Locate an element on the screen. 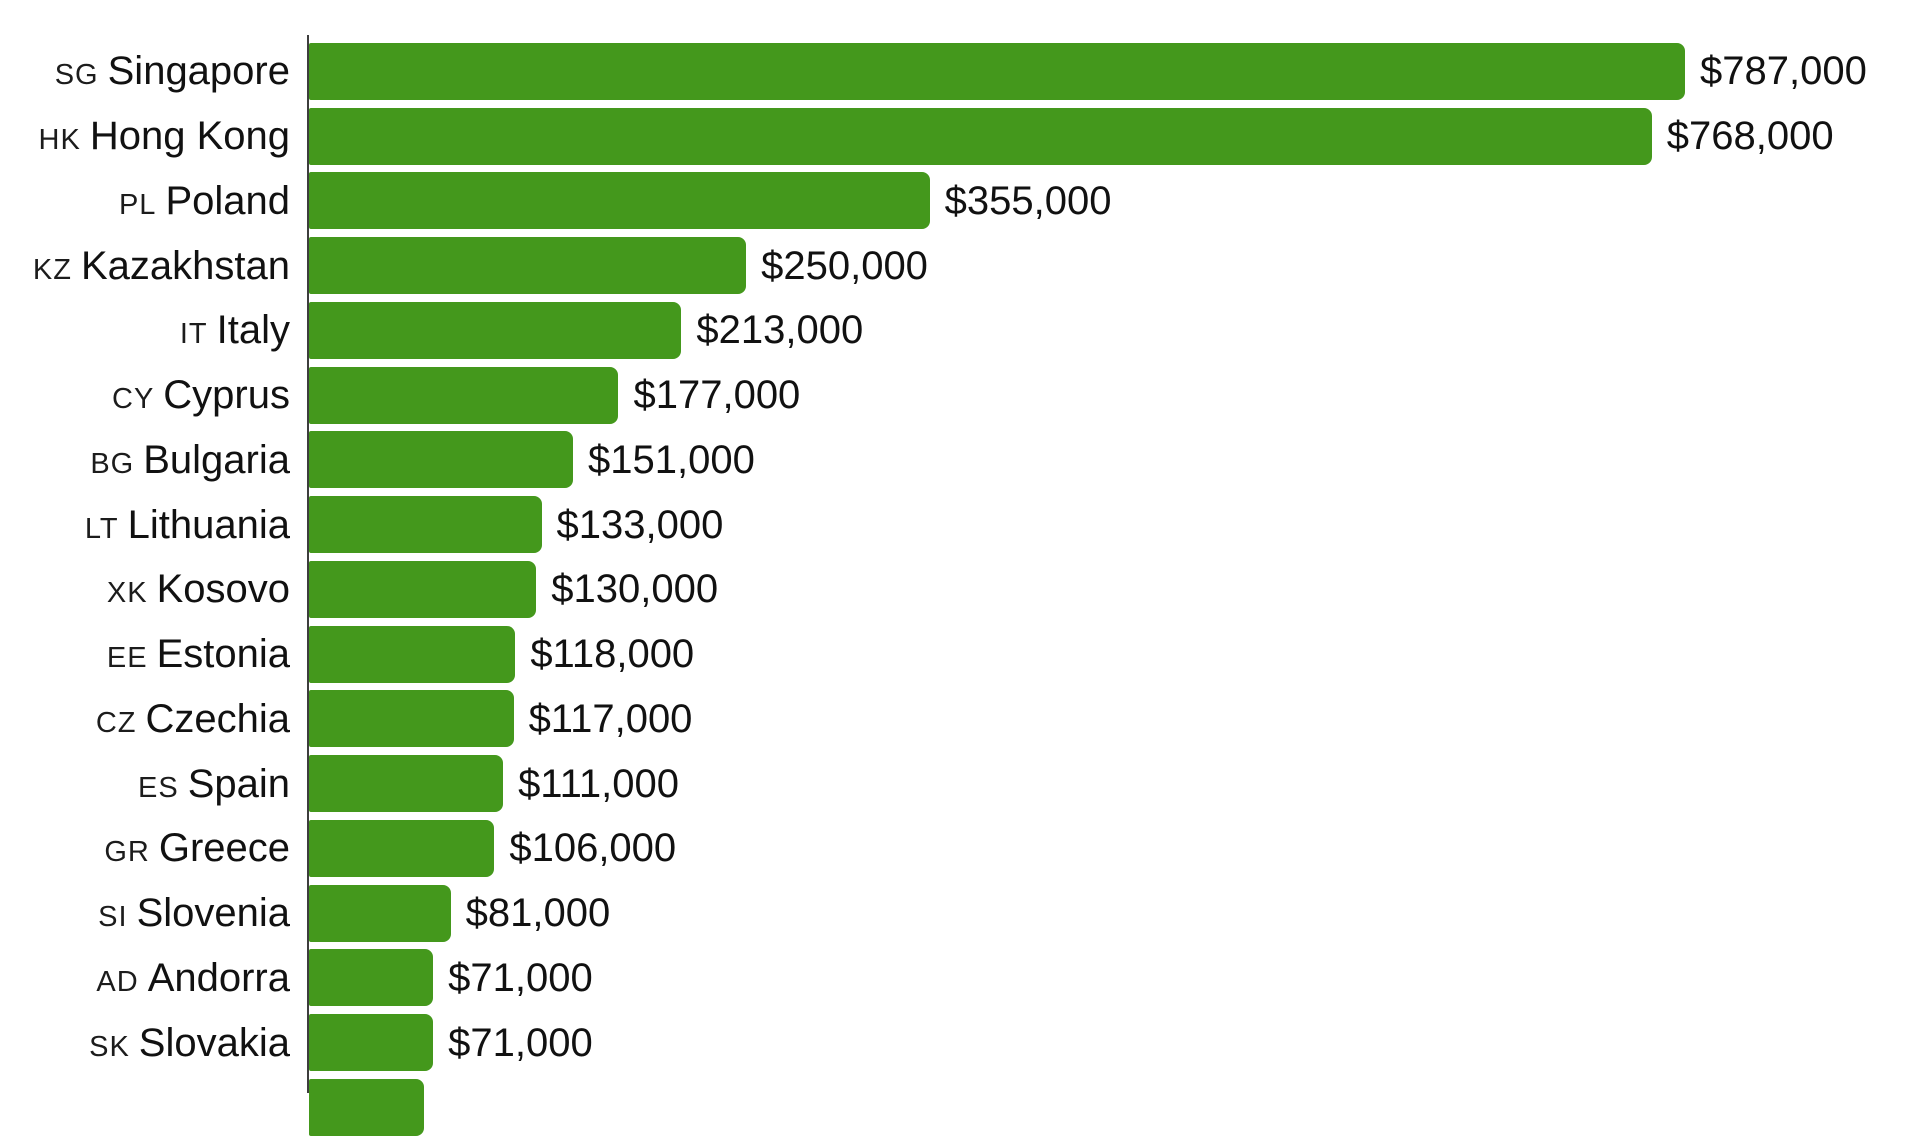 The image size is (1920, 1140). category-label: CZ Czechia is located at coordinates (153, 719).